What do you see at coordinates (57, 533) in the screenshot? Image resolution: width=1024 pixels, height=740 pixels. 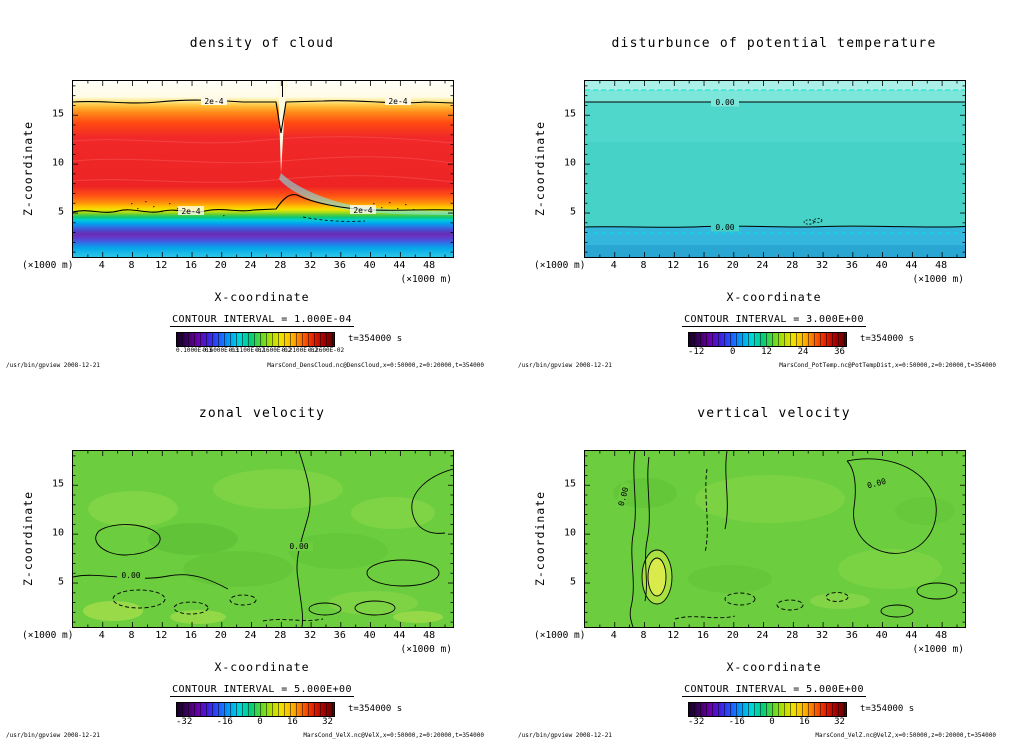 I see `y-tick-label: 10` at bounding box center [57, 533].